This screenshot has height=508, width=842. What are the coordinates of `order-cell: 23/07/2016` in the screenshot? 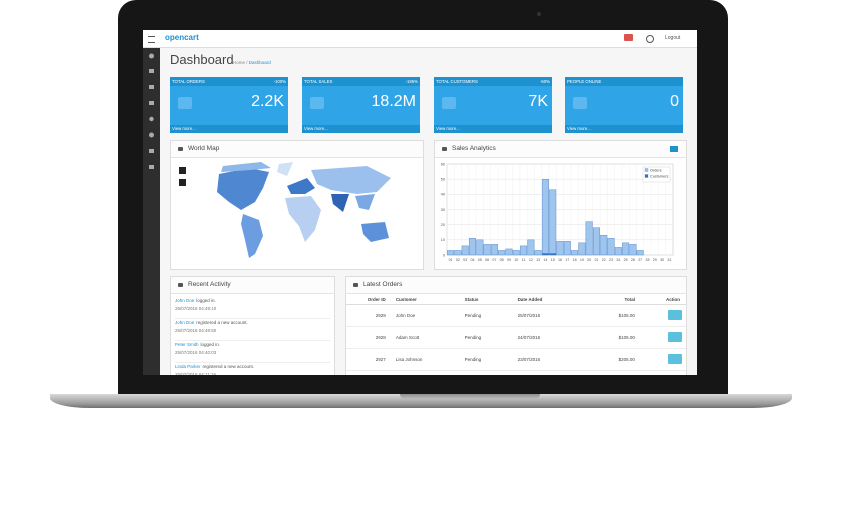 It's located at (546, 359).